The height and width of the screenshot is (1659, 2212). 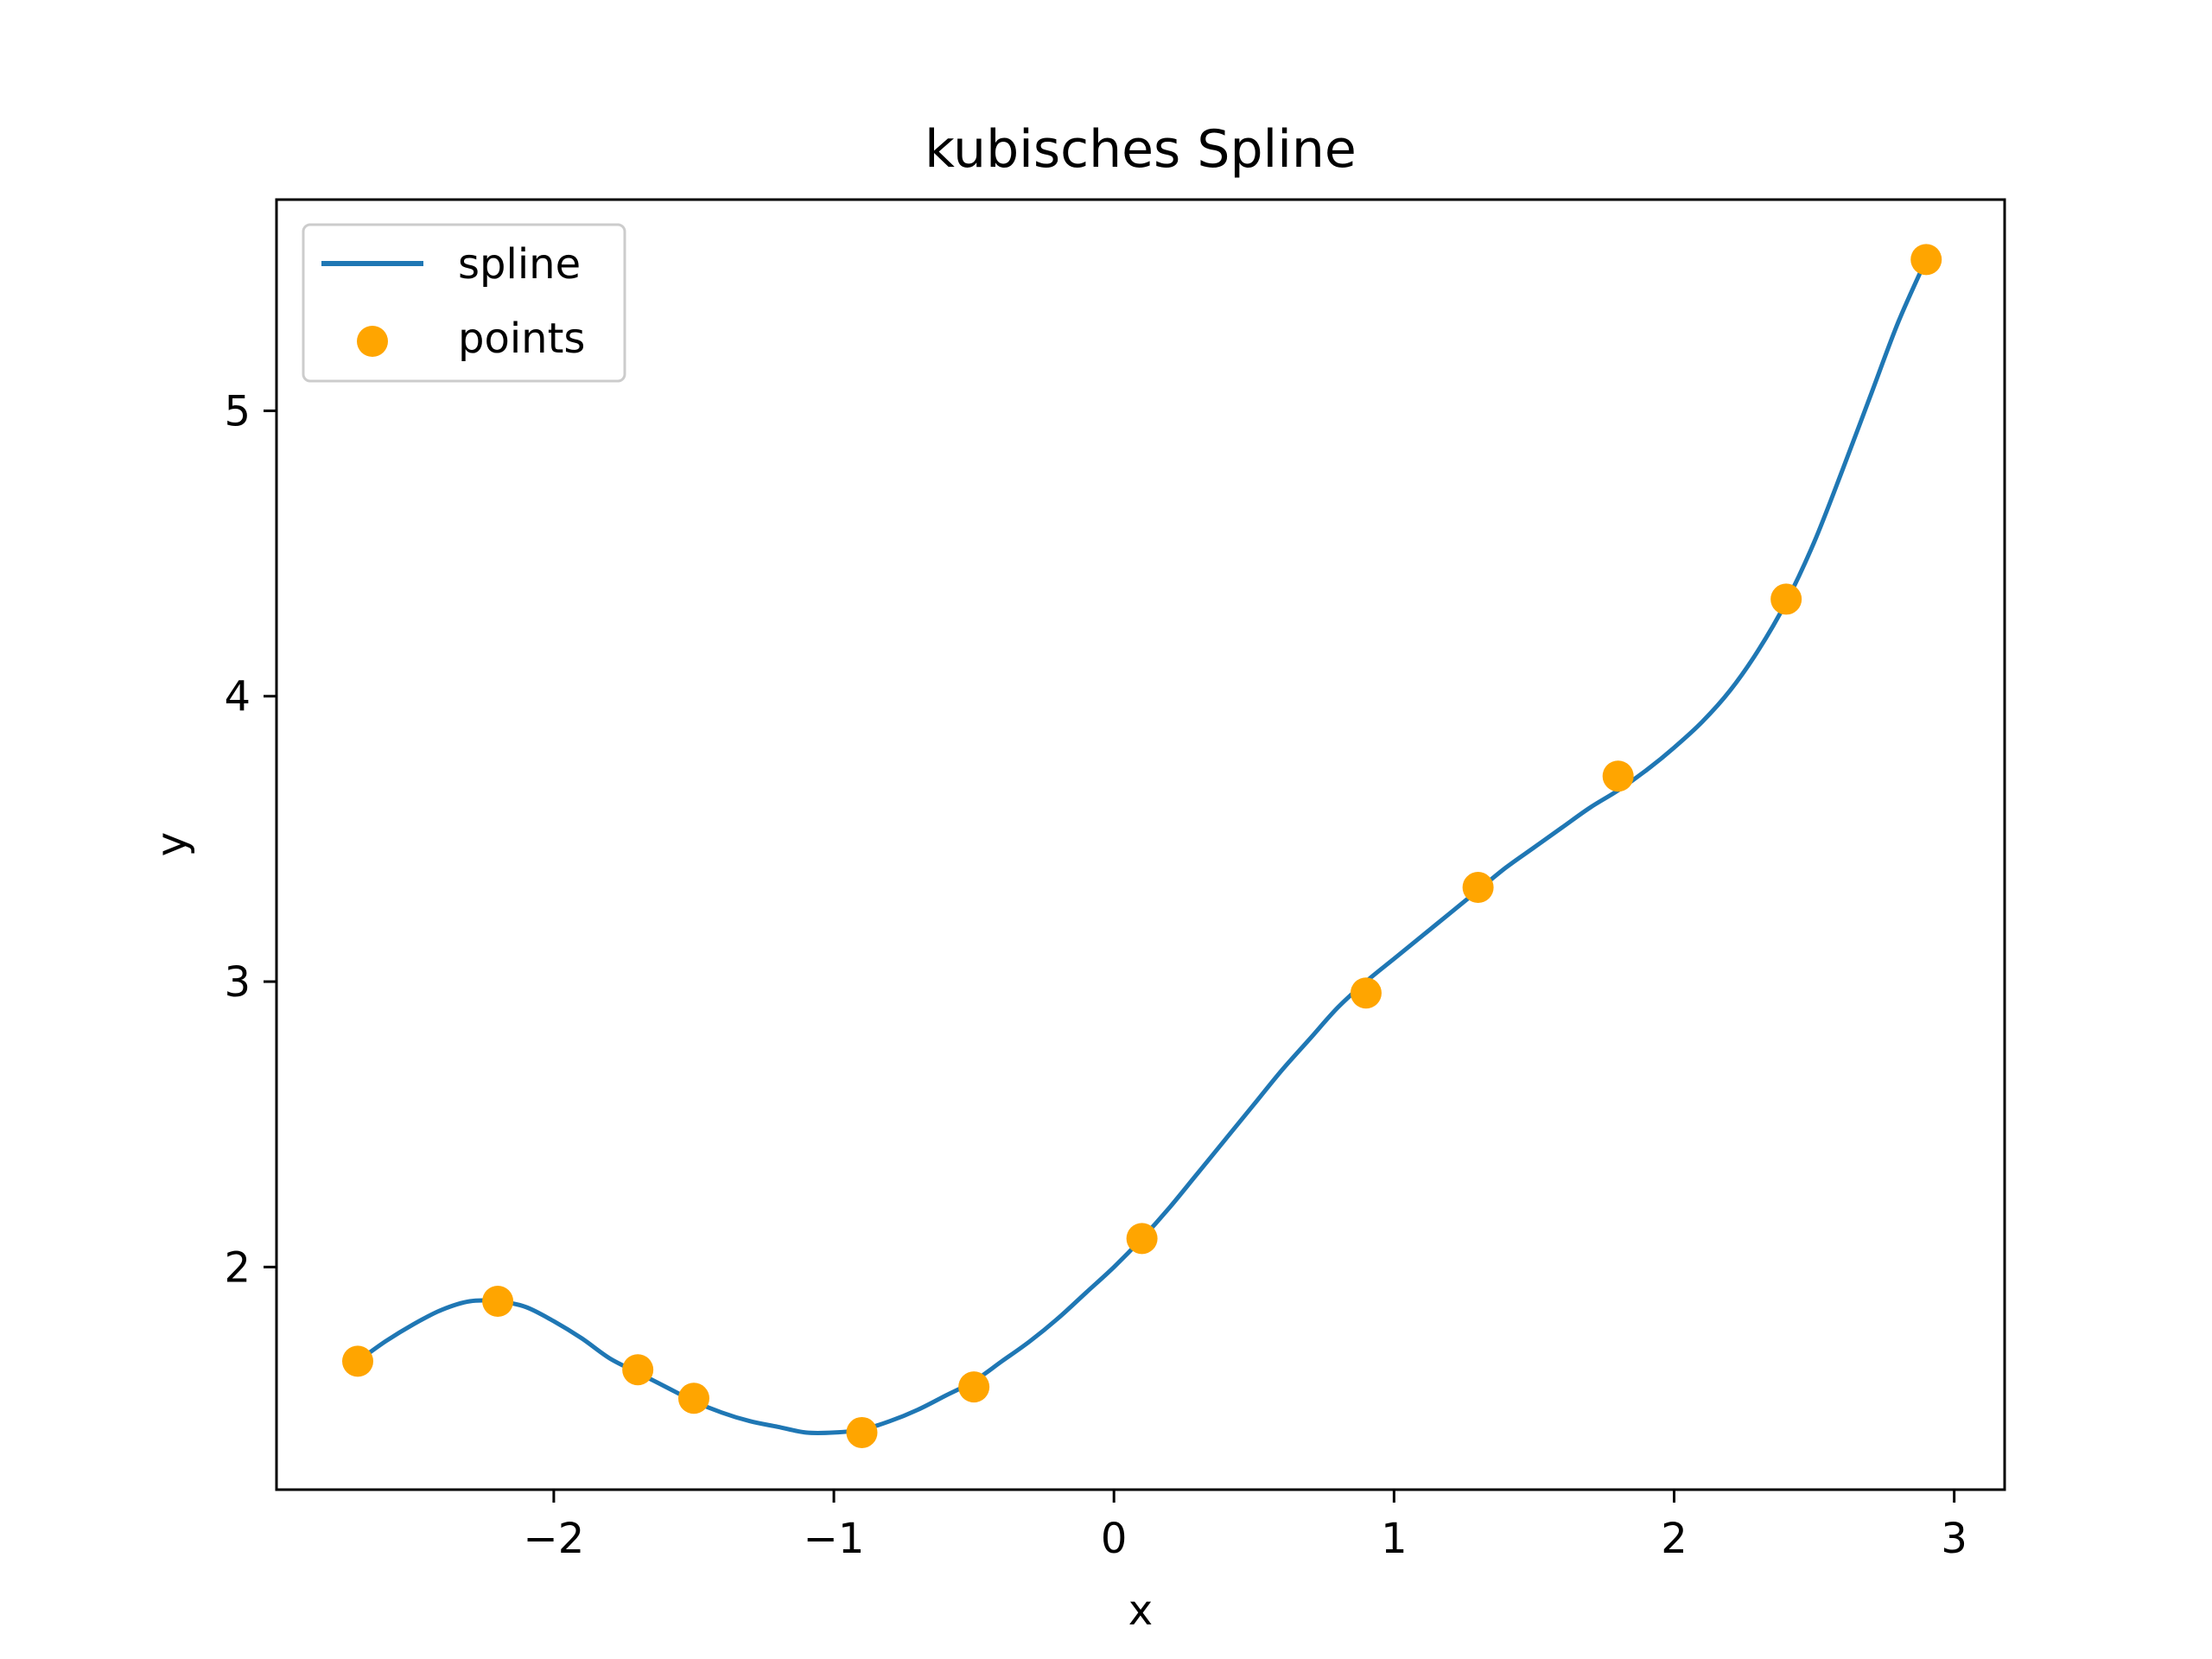 I want to click on y-axis: 2 3 4 5, so click(x=250, y=839).